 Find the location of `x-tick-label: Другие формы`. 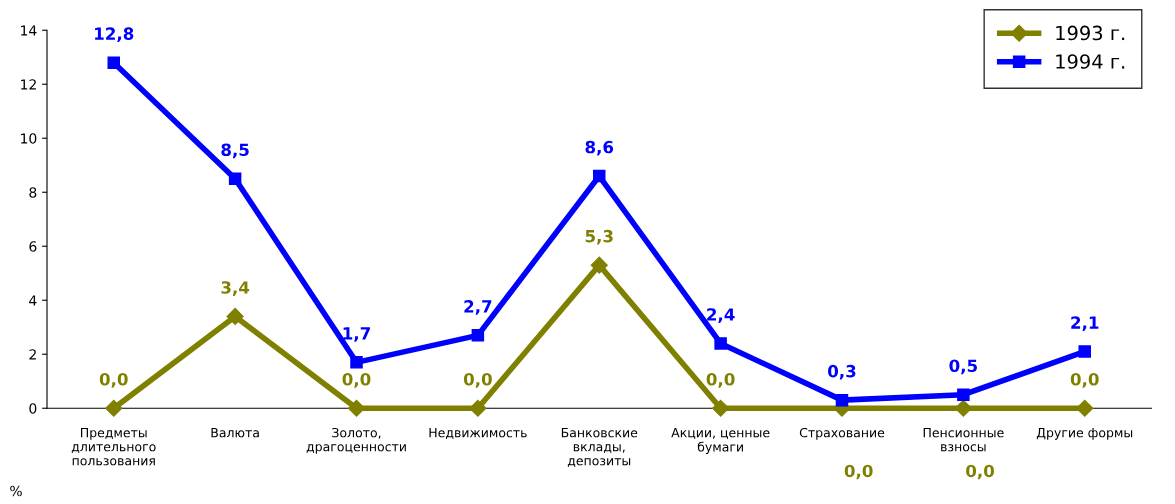

x-tick-label: Другие формы is located at coordinates (1084, 434).